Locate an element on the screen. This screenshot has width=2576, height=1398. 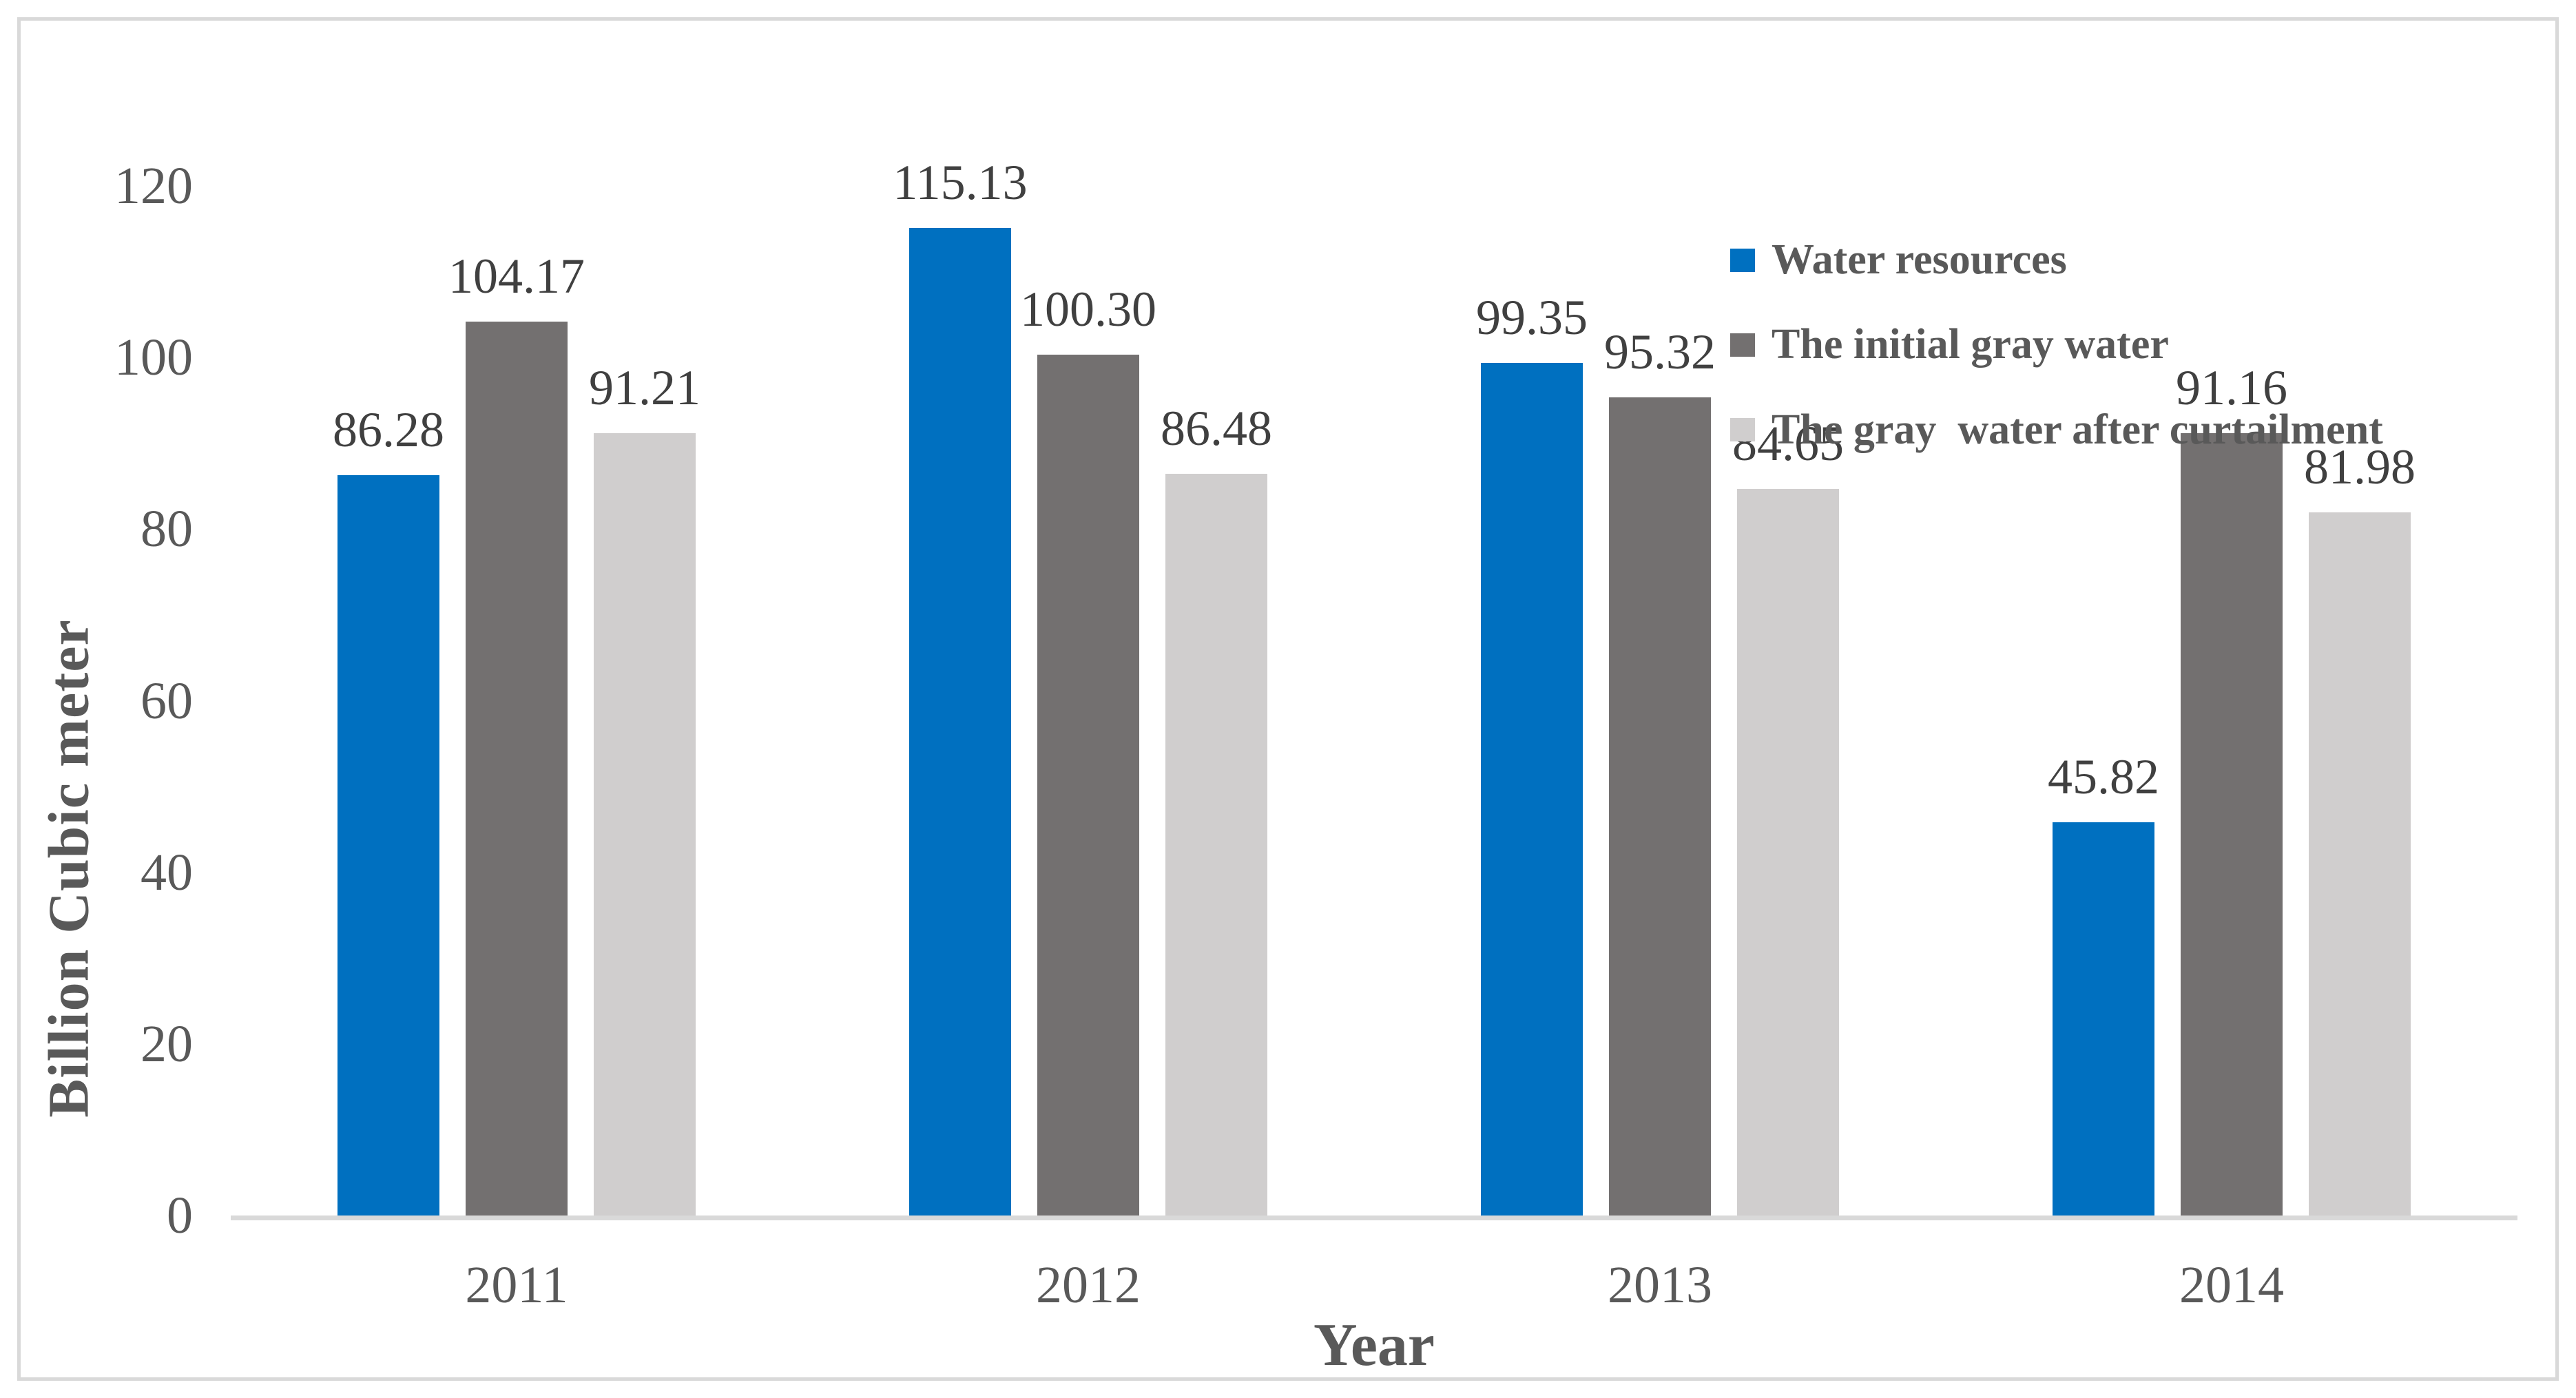
bar-value-label: 81.98 is located at coordinates (2360, 466).